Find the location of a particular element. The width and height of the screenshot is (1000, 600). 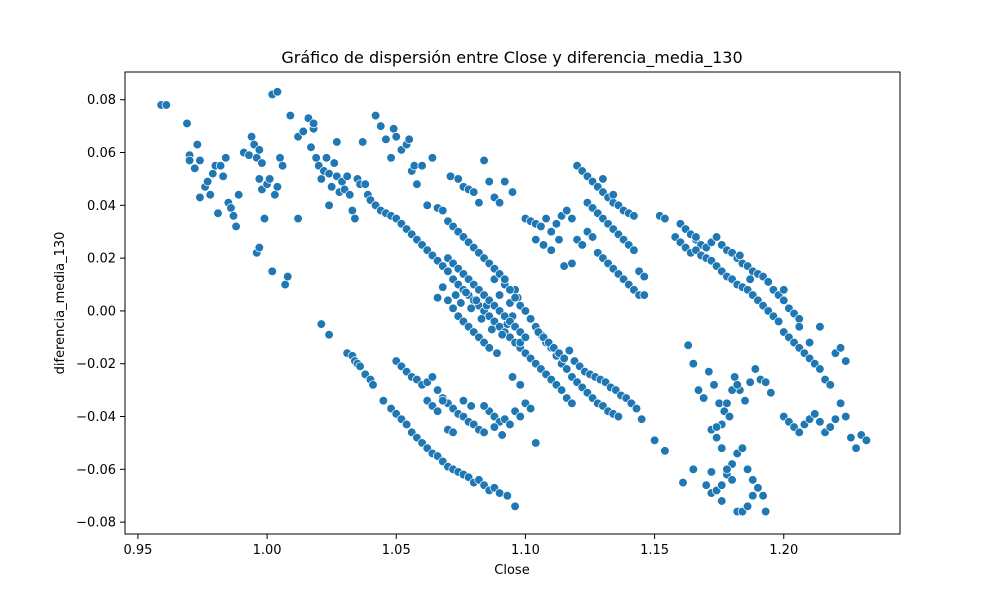

y-tick-label: 0.02 is located at coordinates (101, 259).